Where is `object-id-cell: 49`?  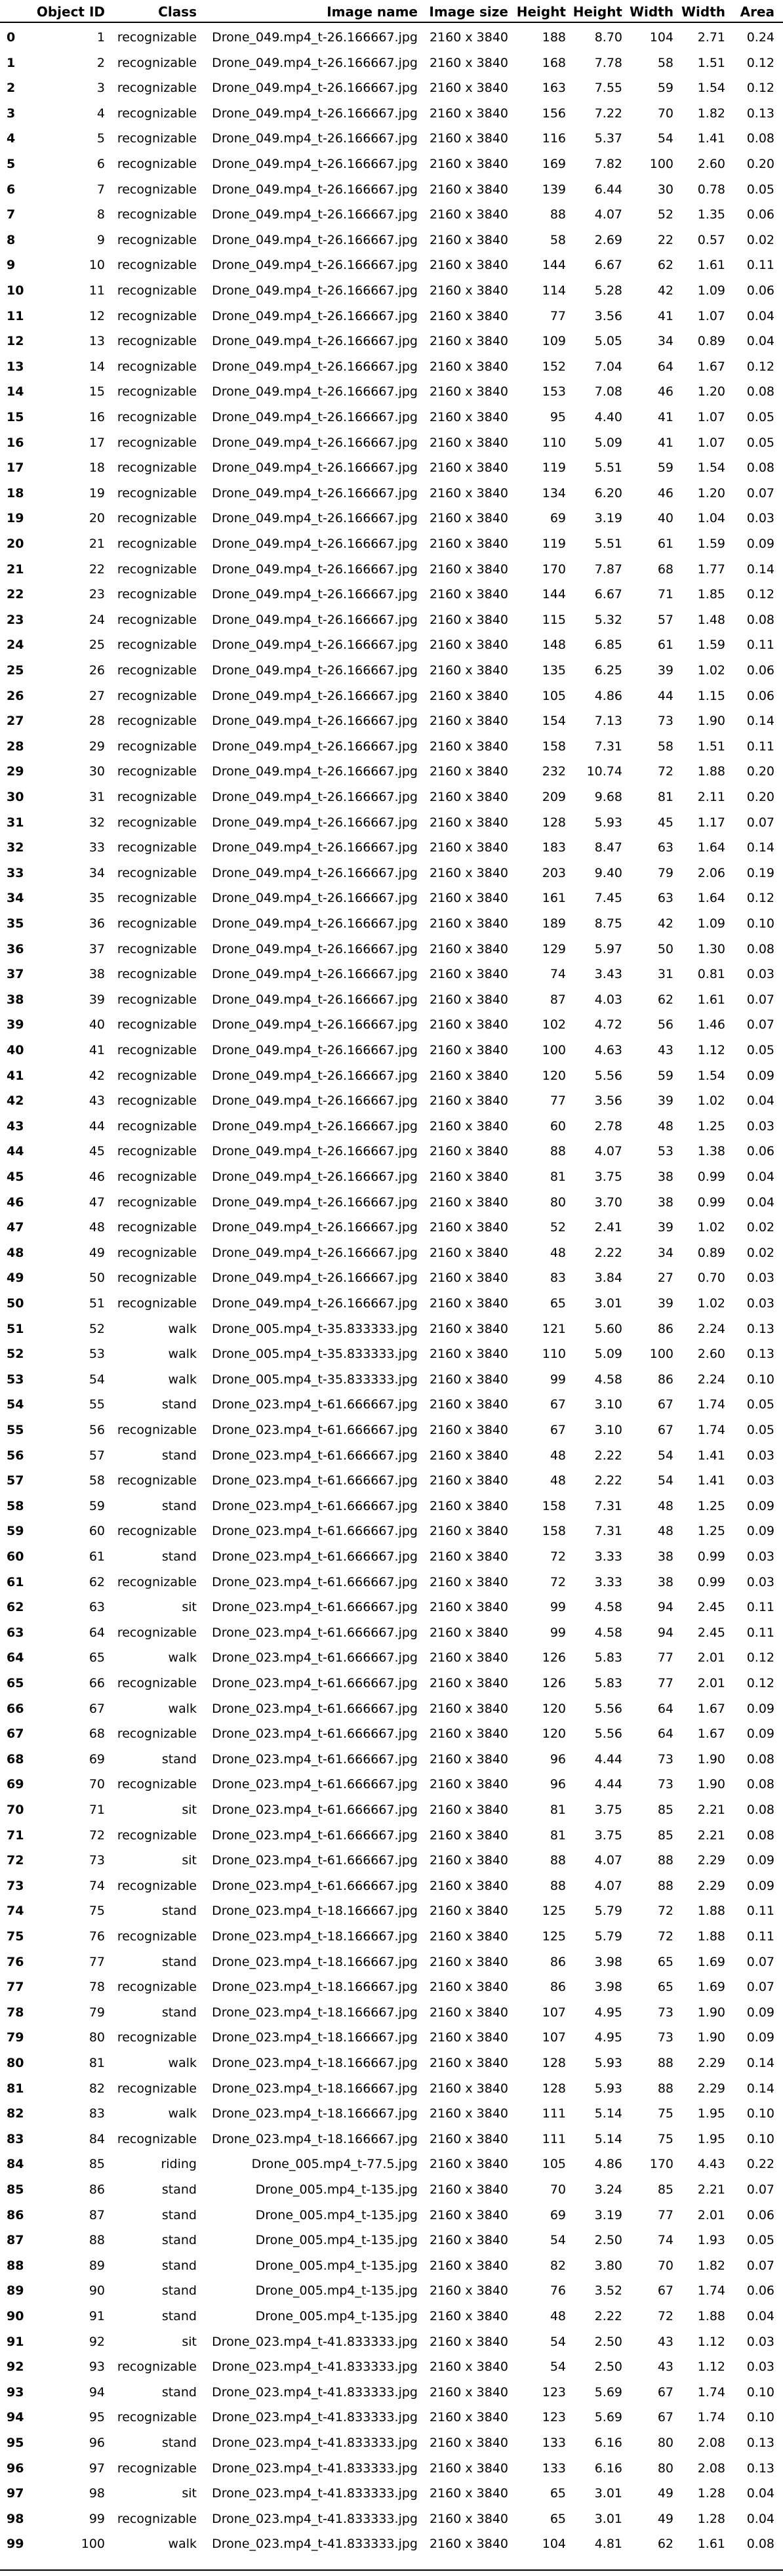
object-id-cell: 49 is located at coordinates (97, 1252).